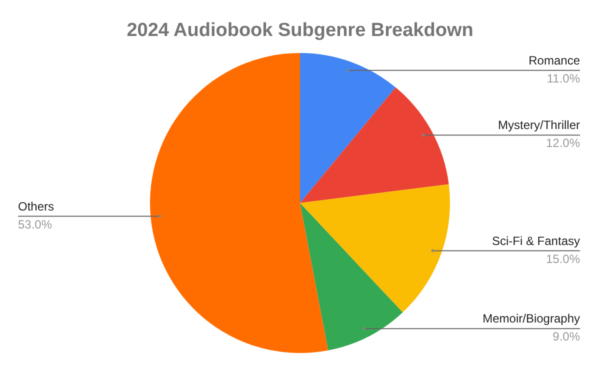 The height and width of the screenshot is (371, 600). What do you see at coordinates (563, 78) in the screenshot?
I see `data-label: 11.0%` at bounding box center [563, 78].